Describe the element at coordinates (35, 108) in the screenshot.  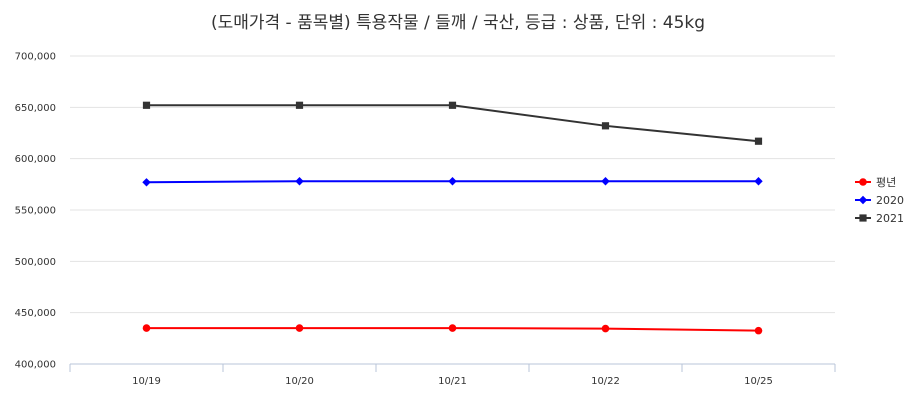
I see `y-tick-label: 650,000` at that location.